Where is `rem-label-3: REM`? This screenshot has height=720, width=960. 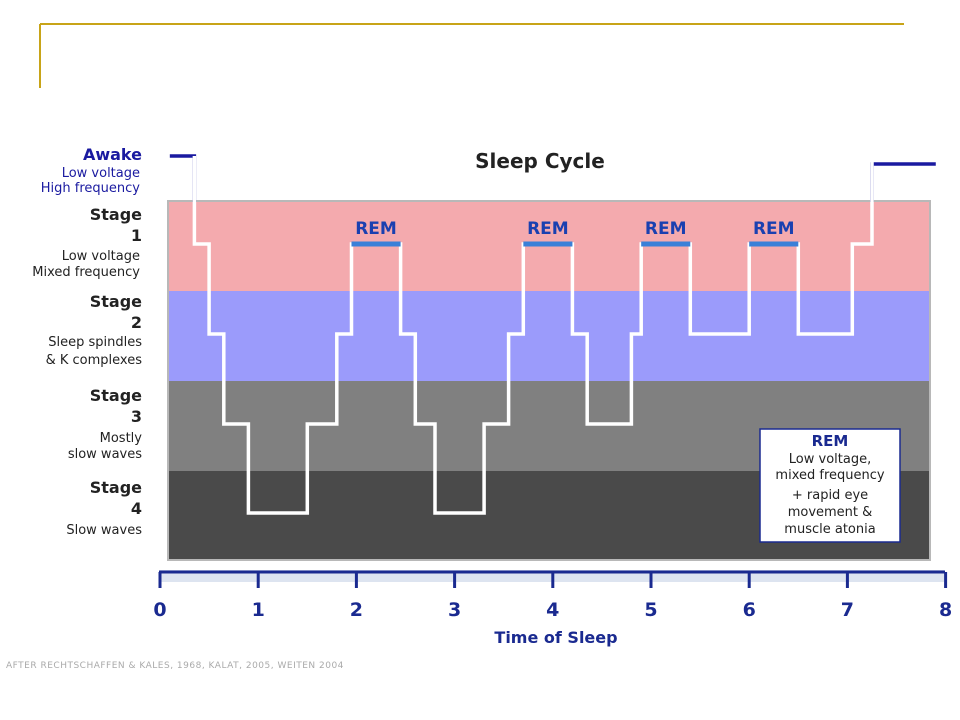
rem-label-3: REM is located at coordinates (666, 229).